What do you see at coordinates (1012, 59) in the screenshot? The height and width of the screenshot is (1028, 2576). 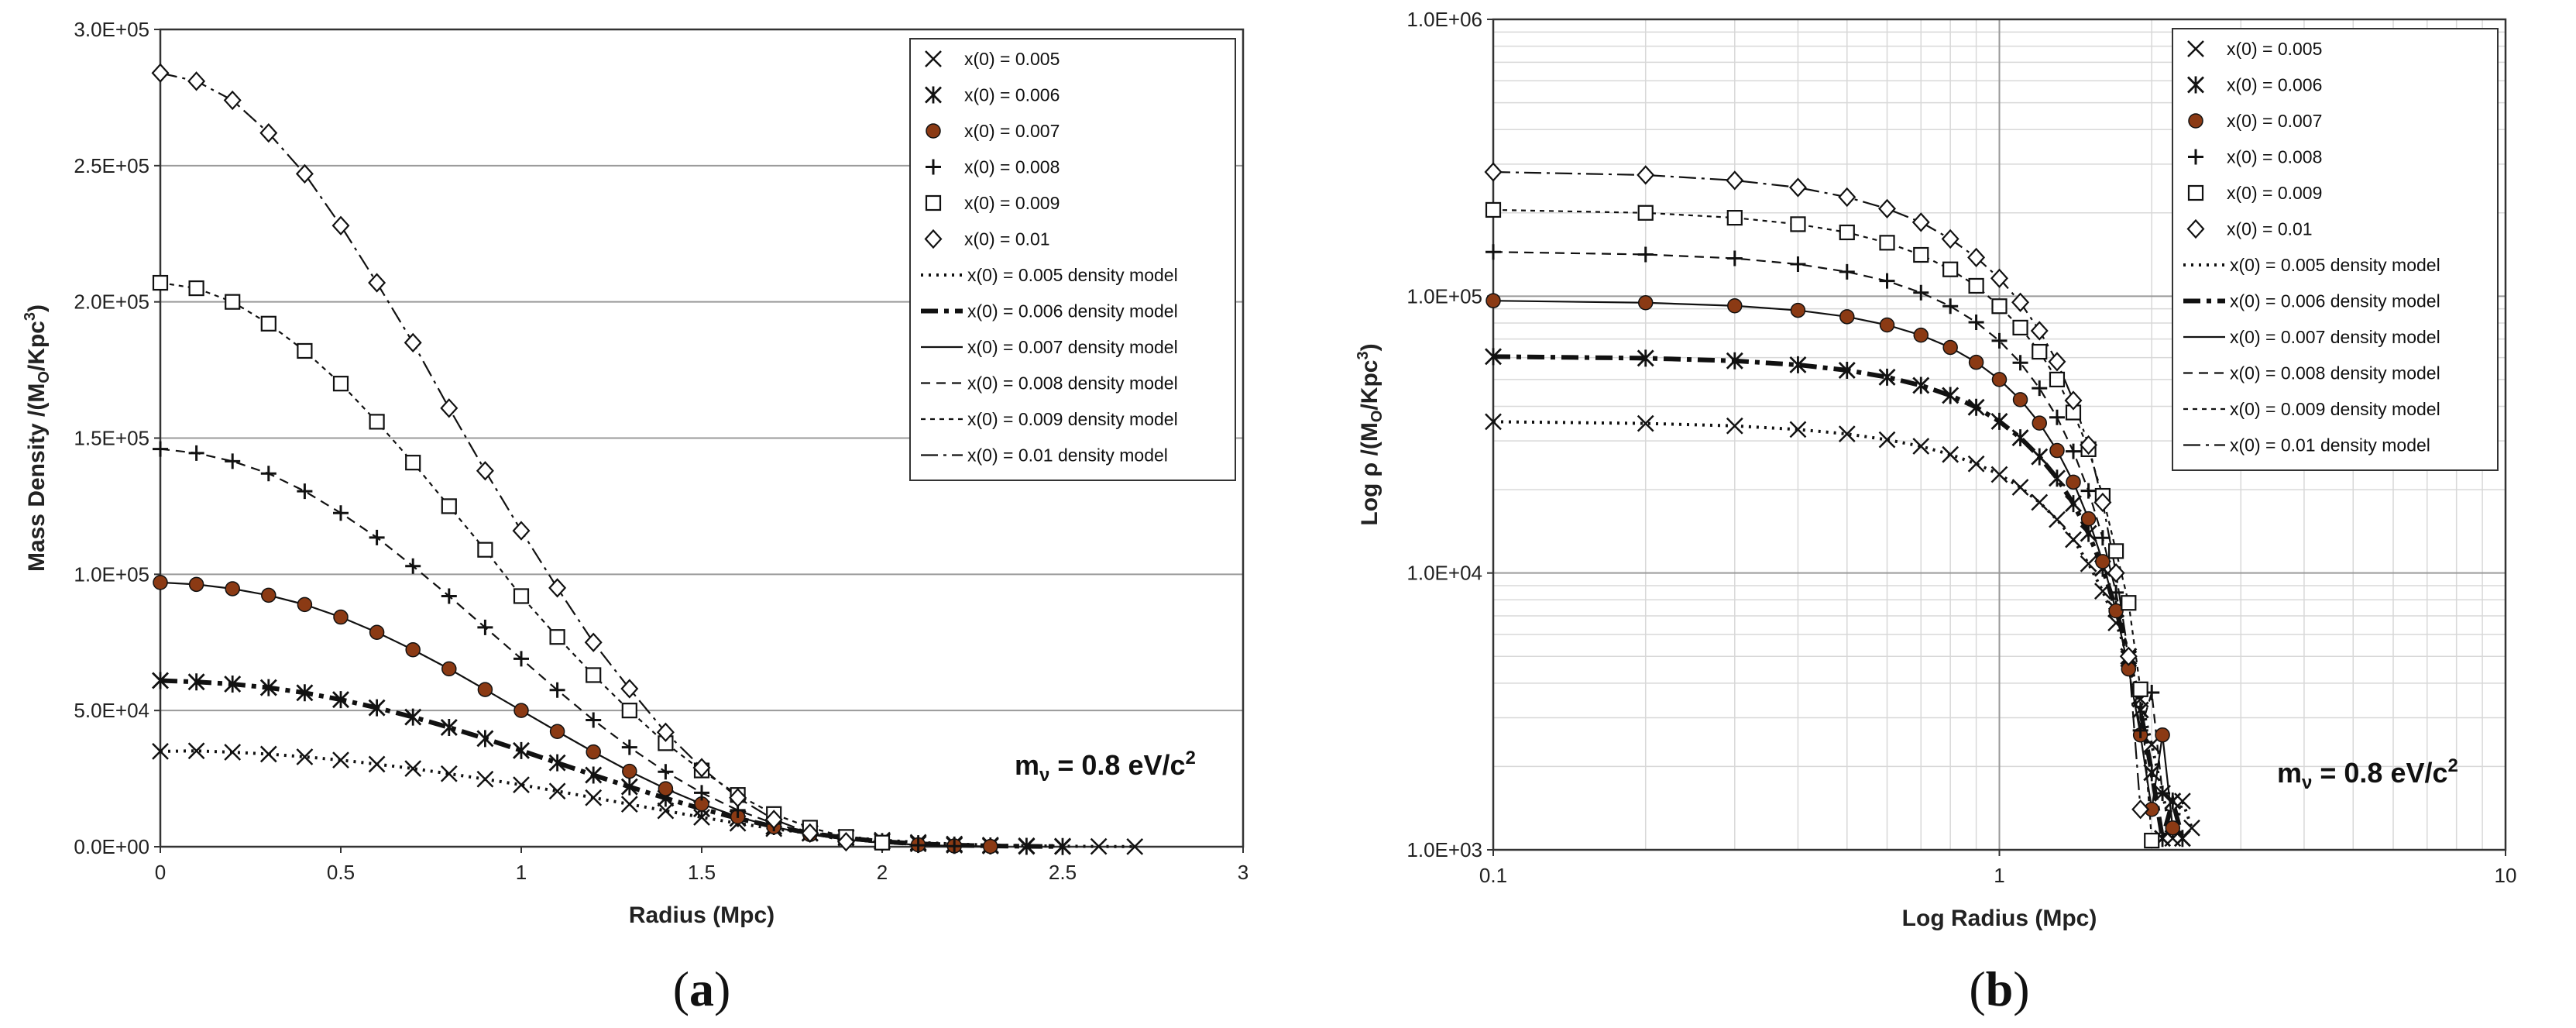 I see `legend-label: x(0) = 0.005` at bounding box center [1012, 59].